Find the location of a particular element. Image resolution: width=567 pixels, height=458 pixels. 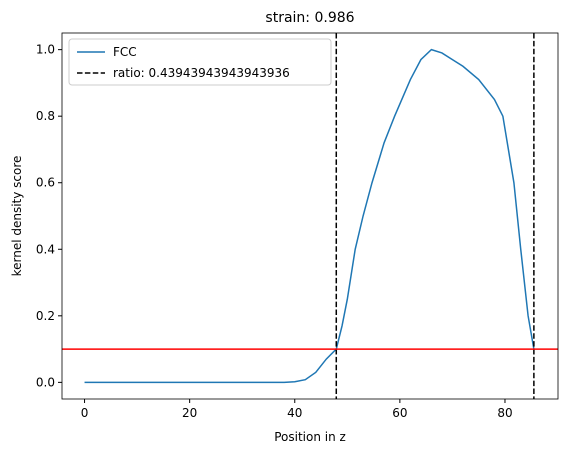

x-axis-label: Position in z is located at coordinates (310, 437).